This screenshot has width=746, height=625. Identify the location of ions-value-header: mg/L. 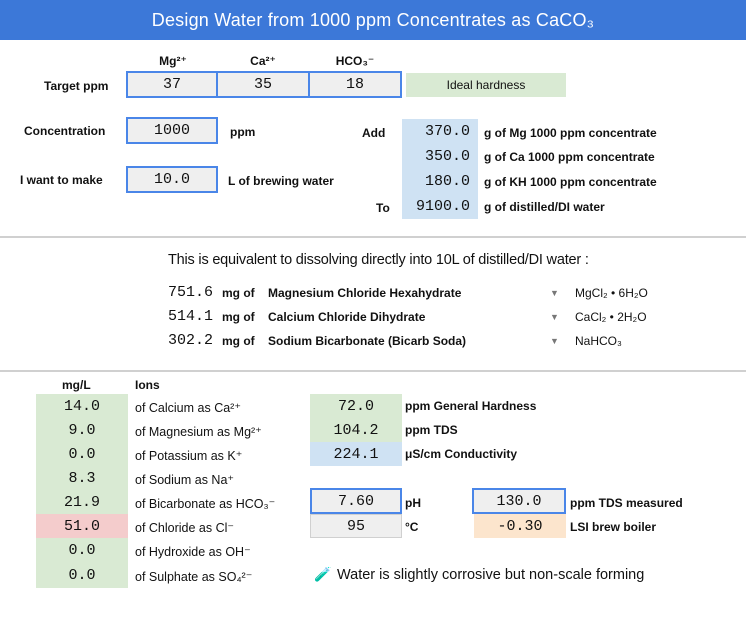
(76, 385).